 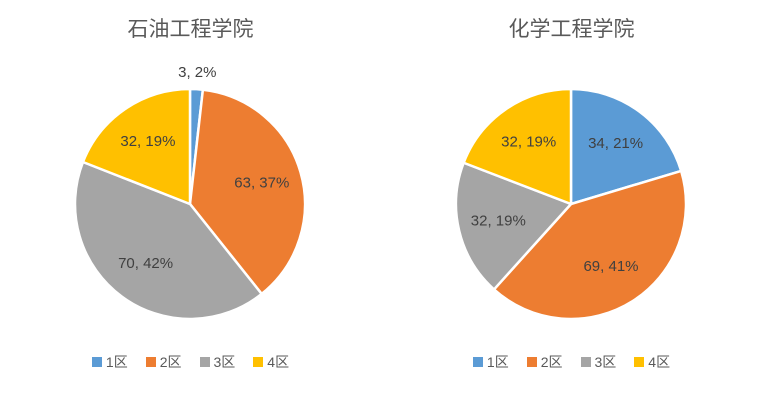 I want to click on legend-chemical: 1区 2区 3区 4区, so click(x=571, y=362).